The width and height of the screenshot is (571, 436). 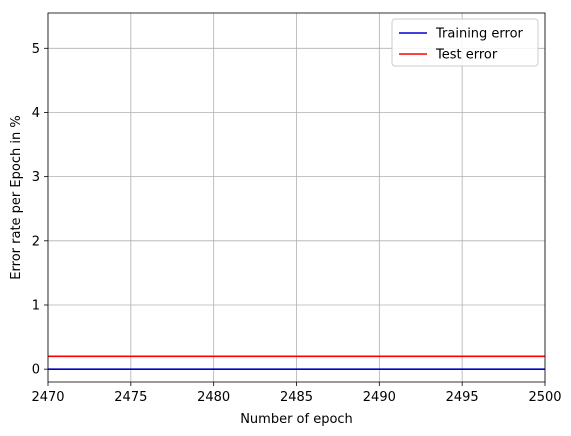 What do you see at coordinates (462, 397) in the screenshot?
I see `x-tick-label: 2495` at bounding box center [462, 397].